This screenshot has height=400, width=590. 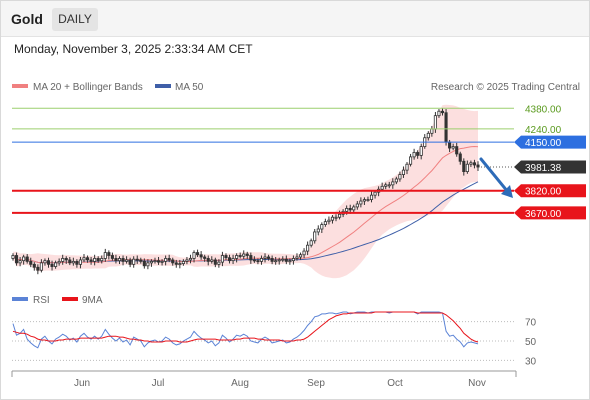 I want to click on rsi-ma-swatch, so click(x=70, y=299).